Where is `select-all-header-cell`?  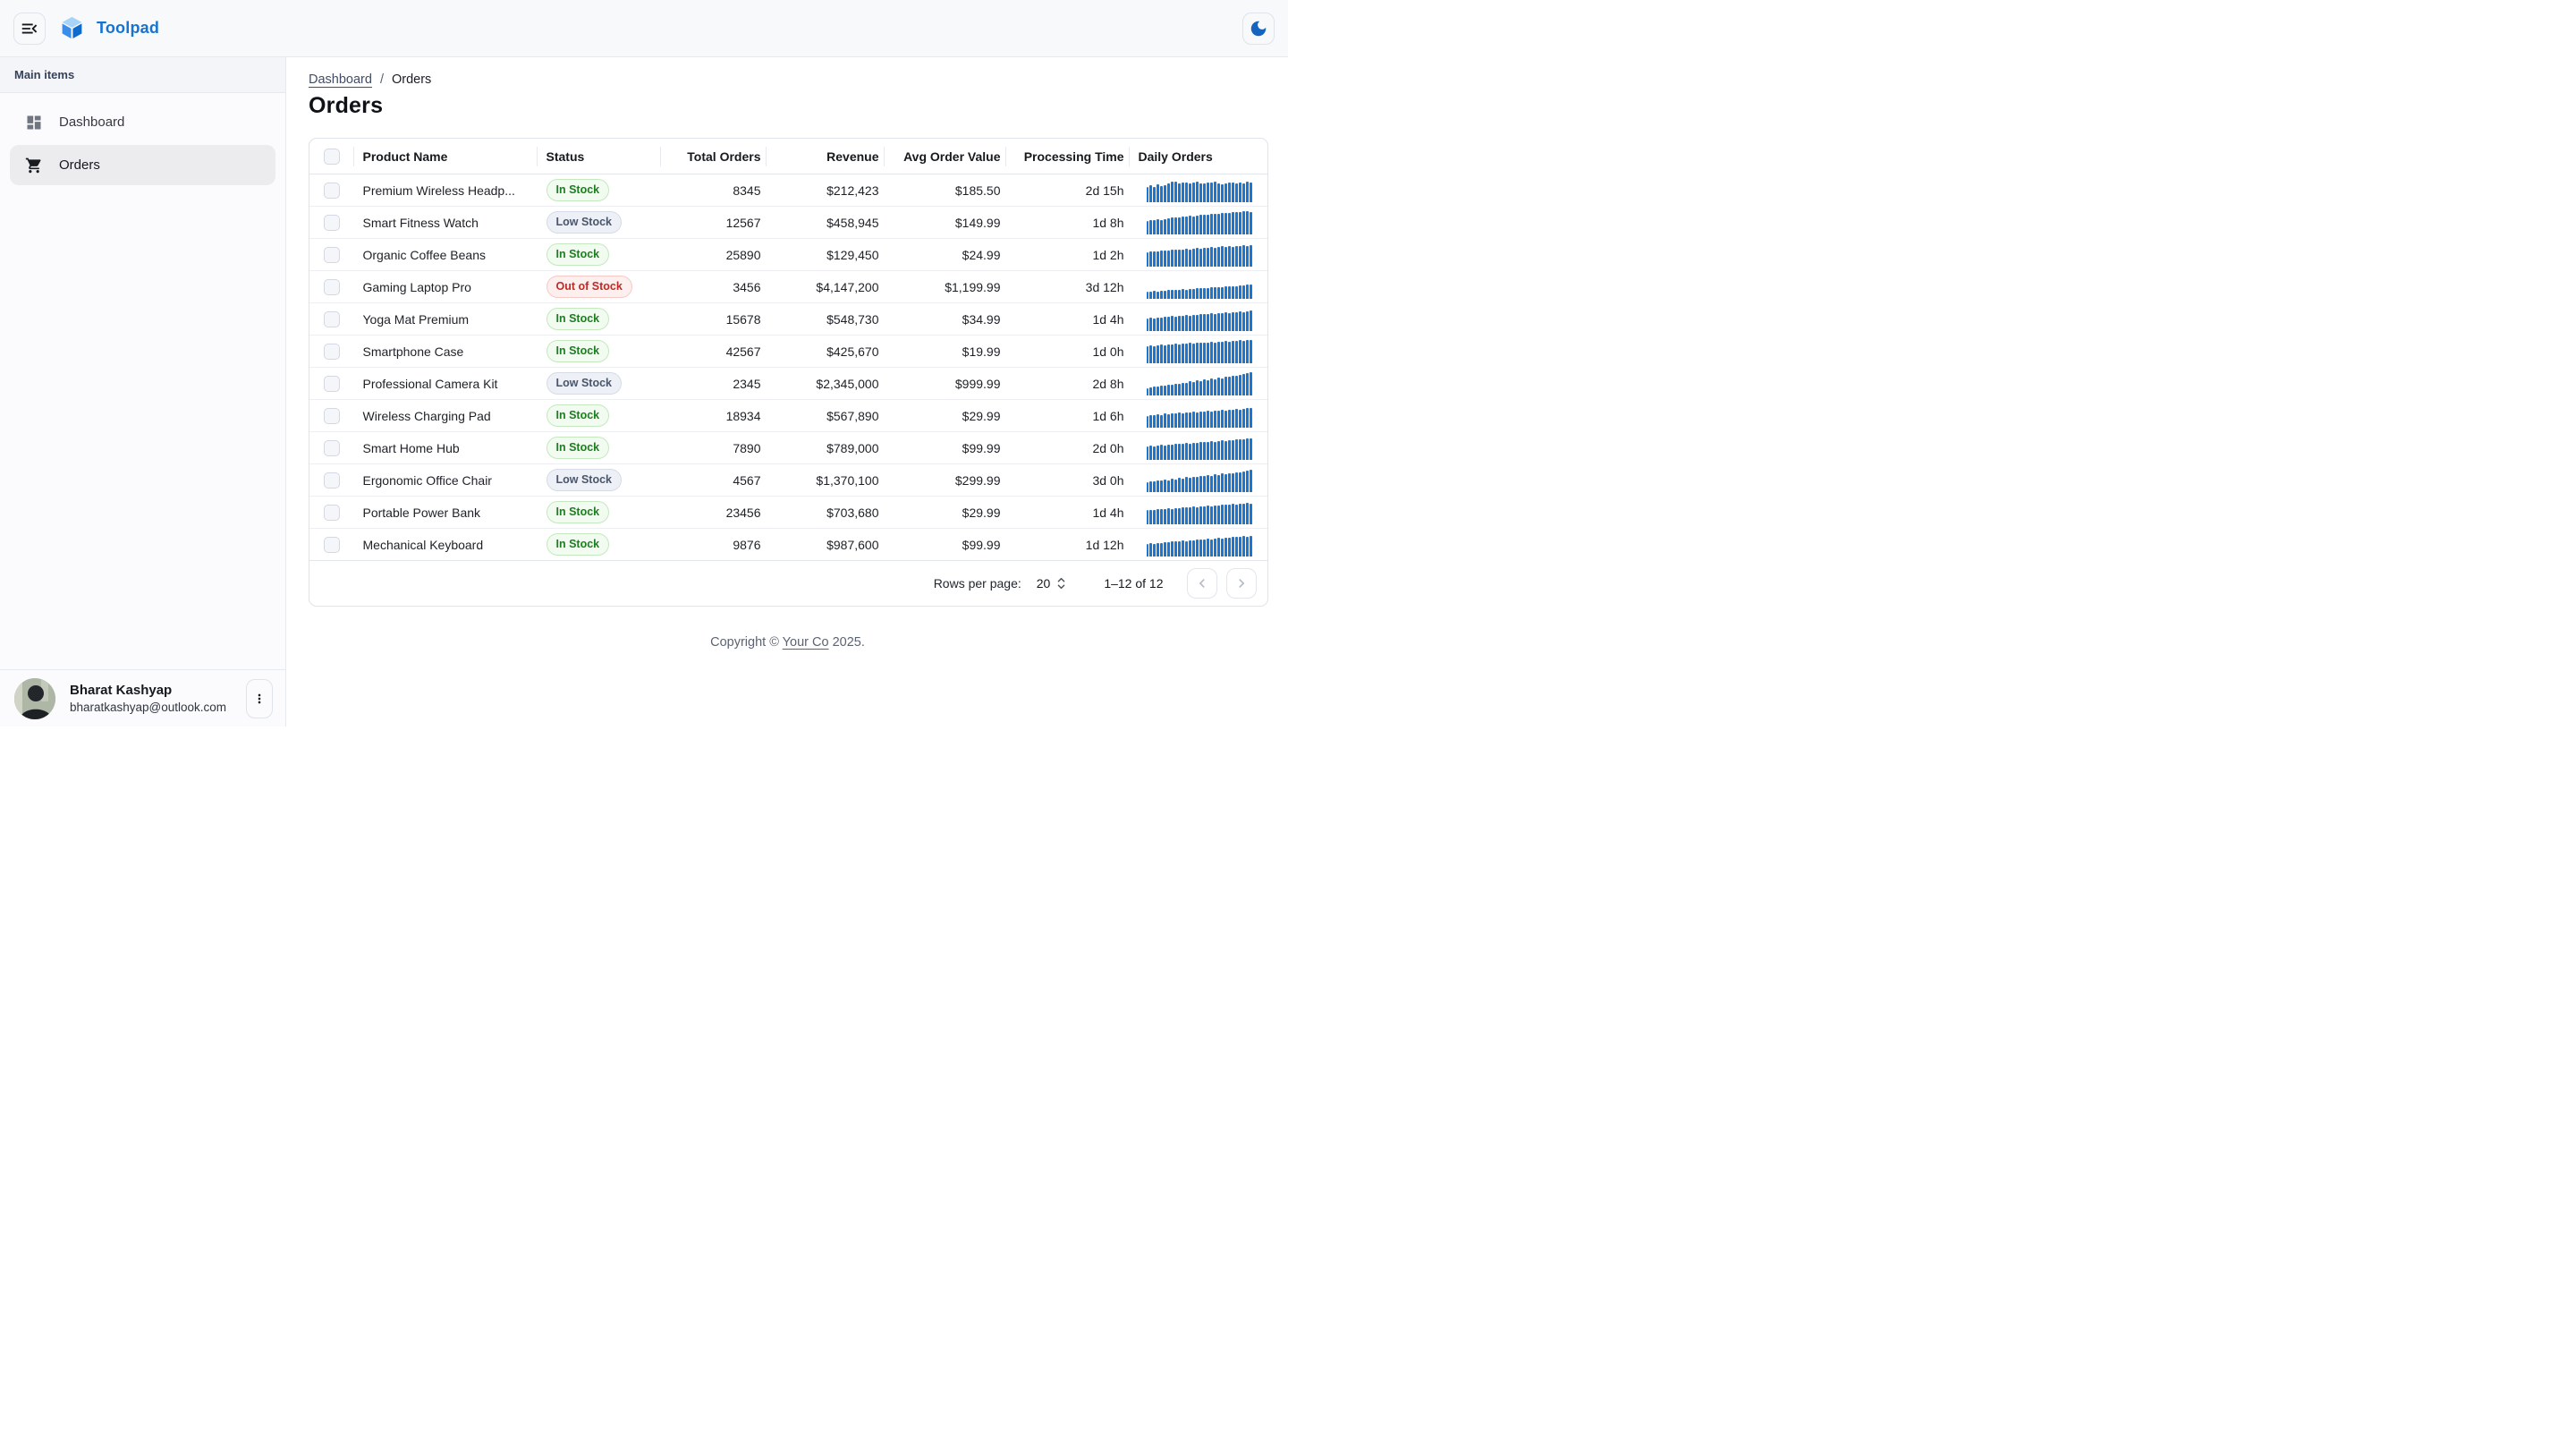 select-all-header-cell is located at coordinates (331, 156).